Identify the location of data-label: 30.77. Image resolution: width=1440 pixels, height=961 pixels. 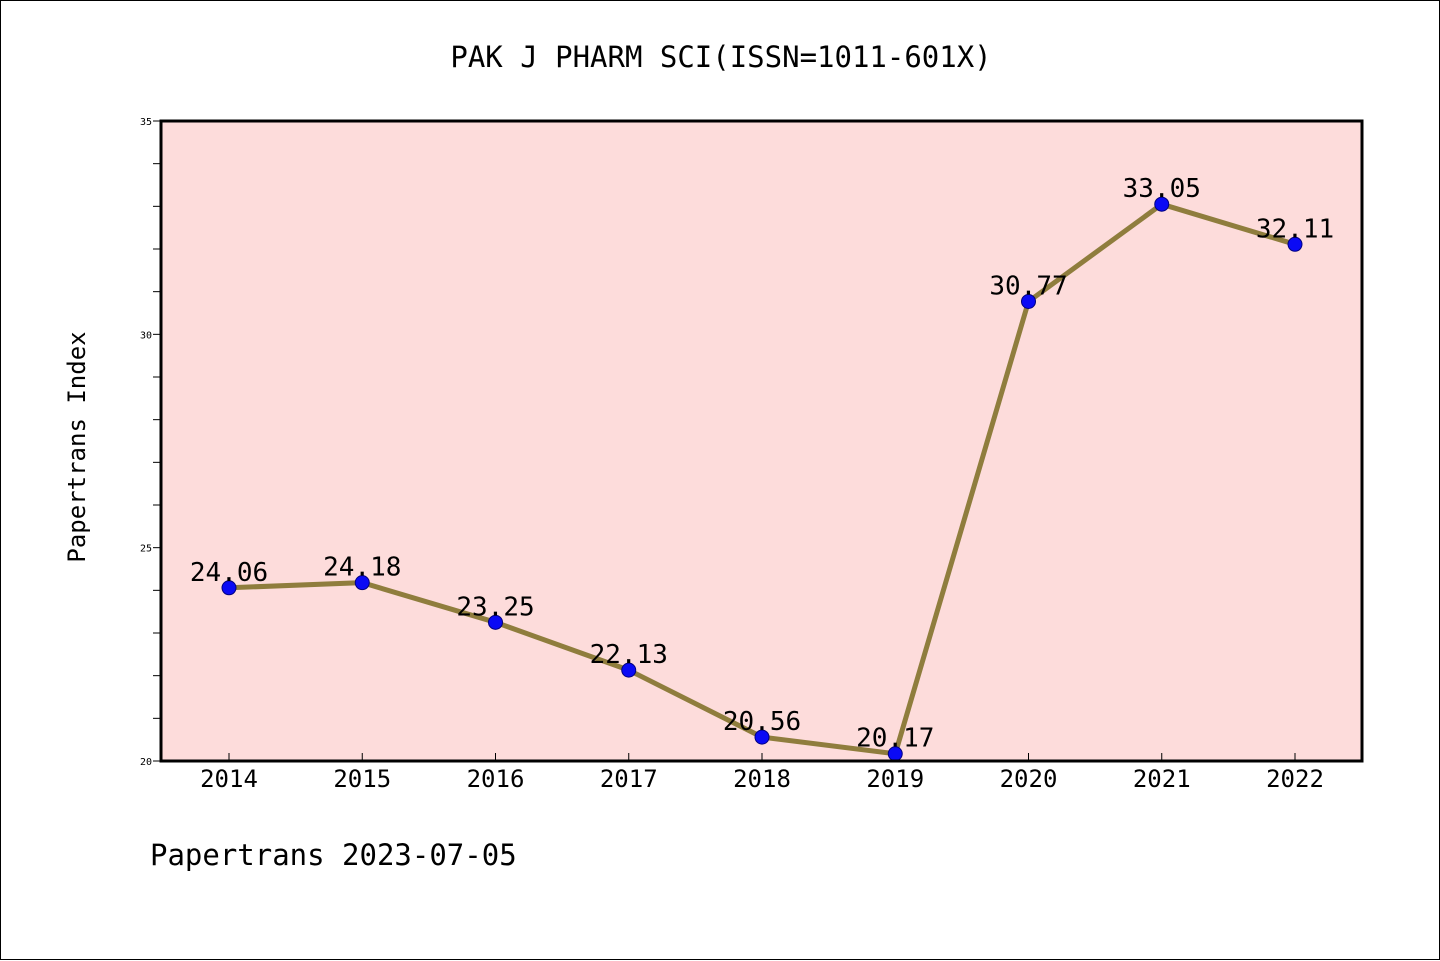
(1028, 286).